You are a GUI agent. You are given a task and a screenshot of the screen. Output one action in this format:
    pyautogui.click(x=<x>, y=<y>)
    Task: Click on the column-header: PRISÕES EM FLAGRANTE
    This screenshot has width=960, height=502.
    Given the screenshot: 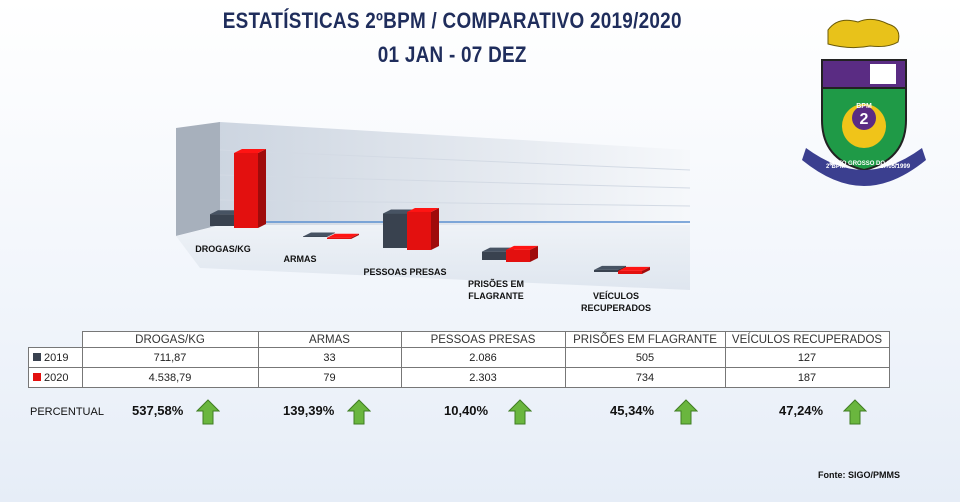 What is the action you would take?
    pyautogui.click(x=645, y=339)
    